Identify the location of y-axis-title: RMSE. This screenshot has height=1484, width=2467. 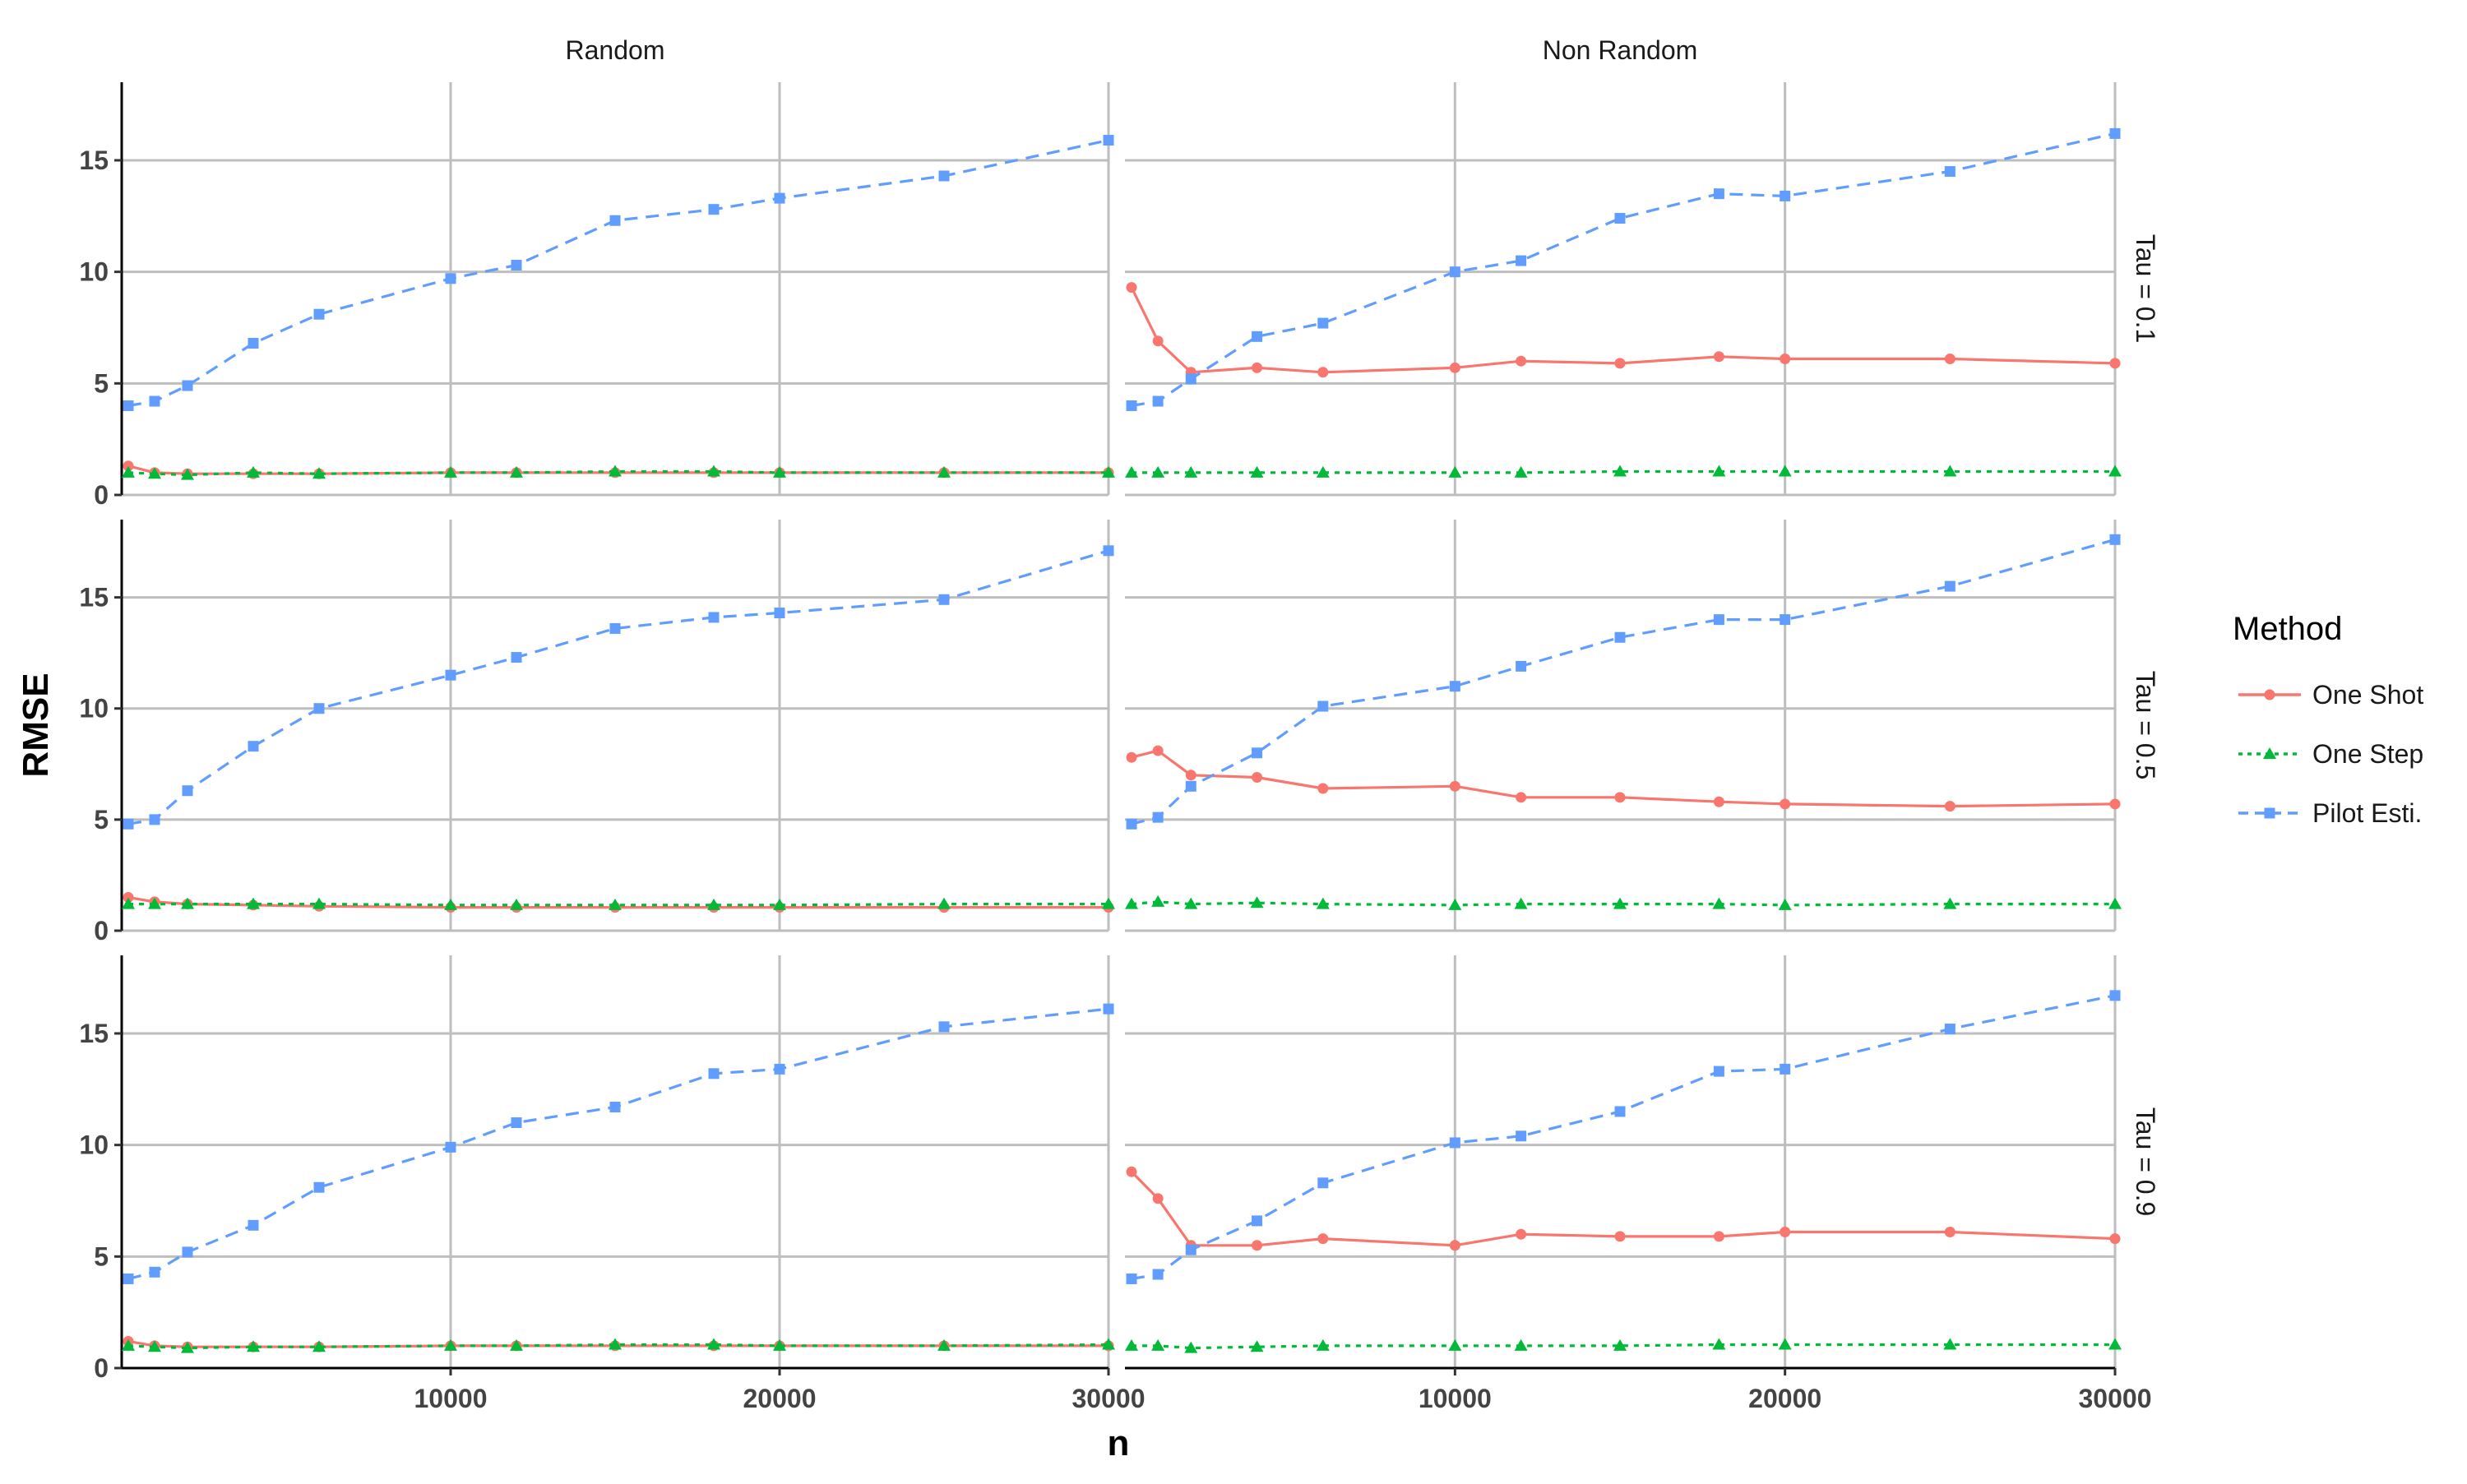
(36, 725).